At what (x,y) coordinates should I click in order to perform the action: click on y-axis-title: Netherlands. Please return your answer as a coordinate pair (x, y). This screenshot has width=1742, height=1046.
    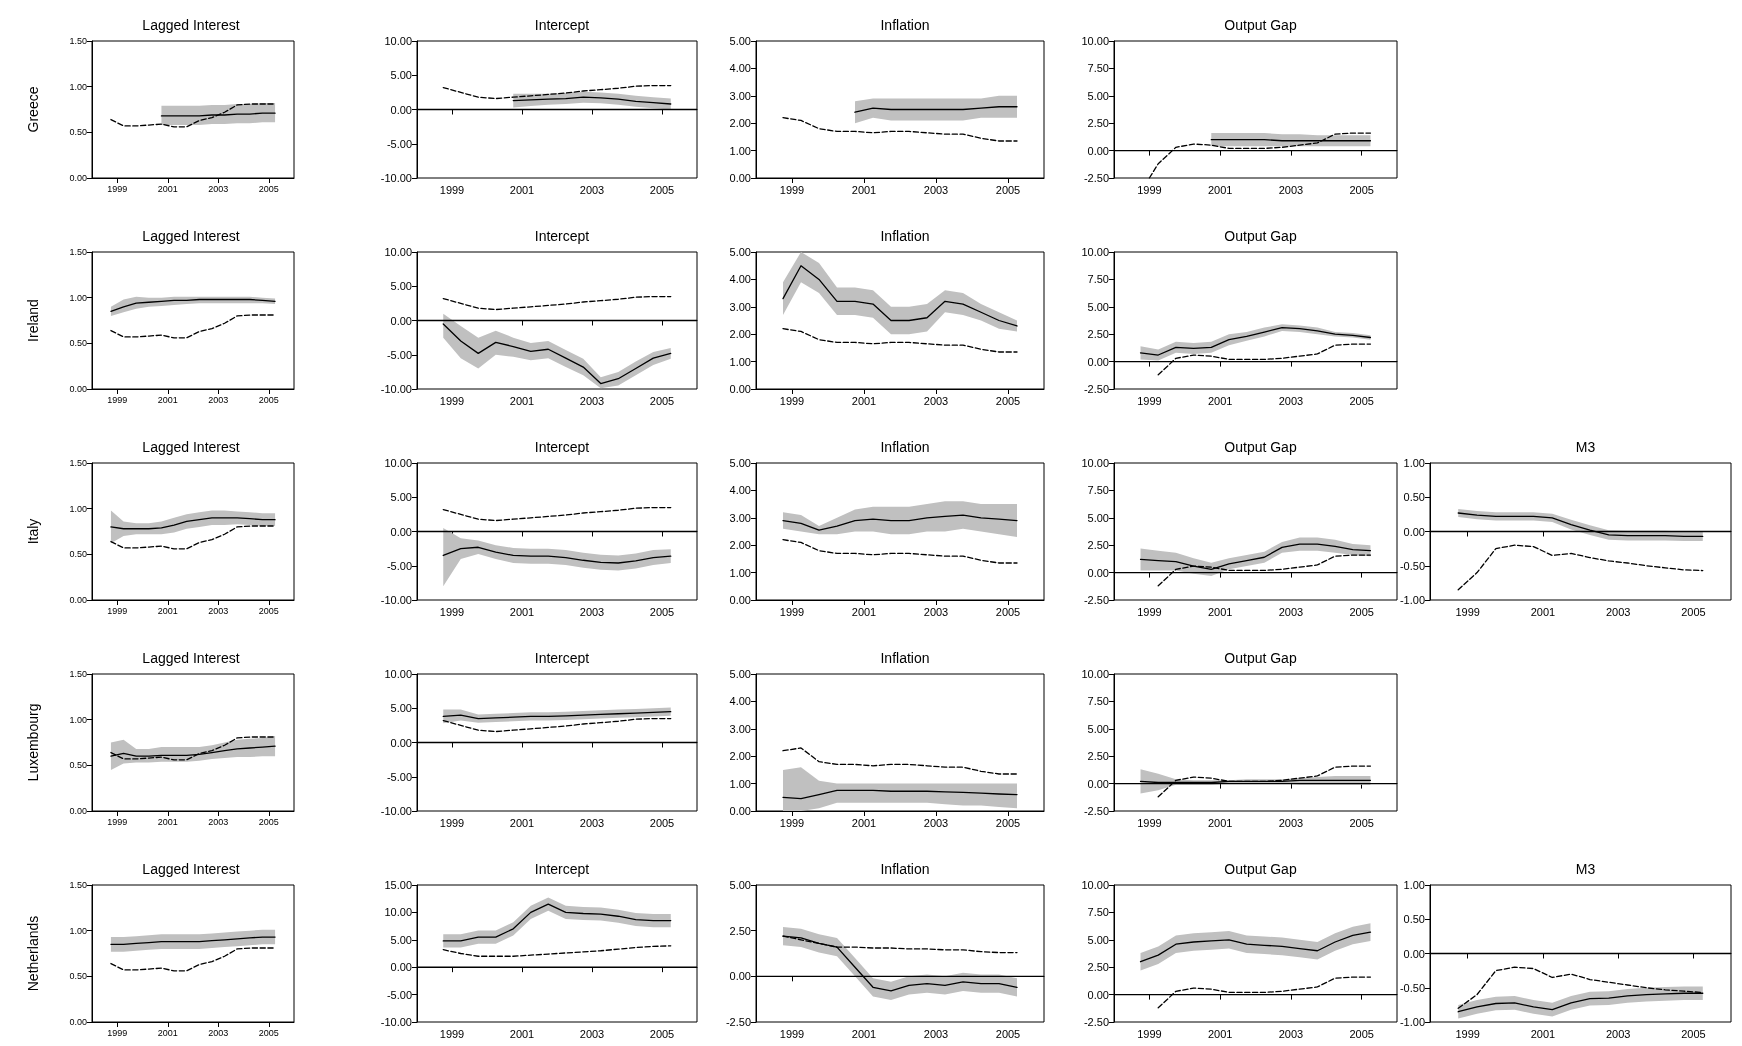
    Looking at the image, I should click on (33, 953).